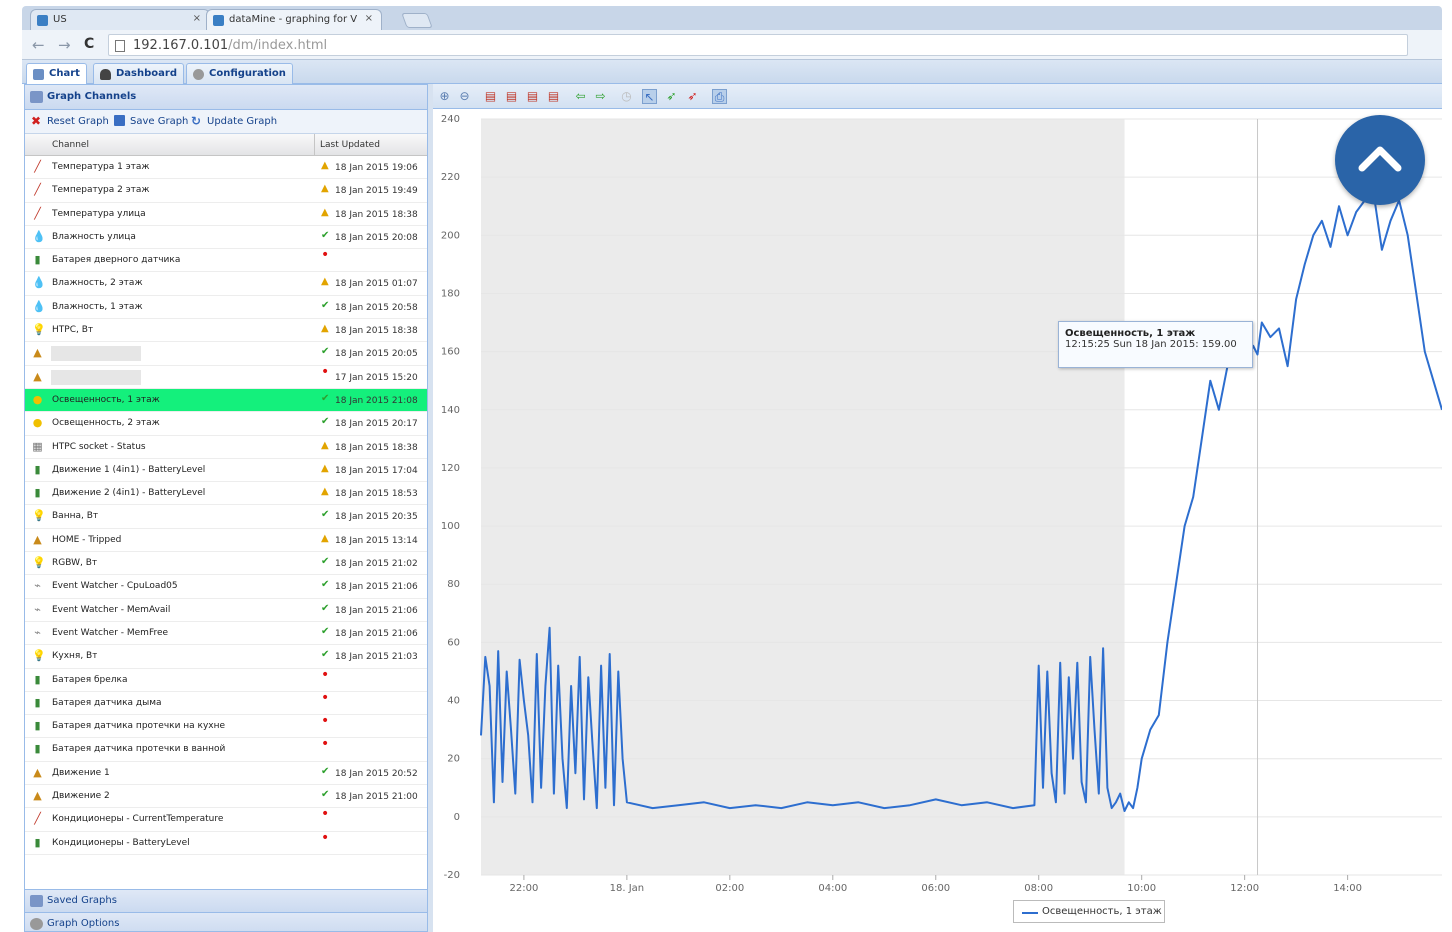 The image size is (1452, 932). Describe the element at coordinates (758, 45) in the screenshot. I see `url-input: 192.167.0.101/dm/index.html` at that location.